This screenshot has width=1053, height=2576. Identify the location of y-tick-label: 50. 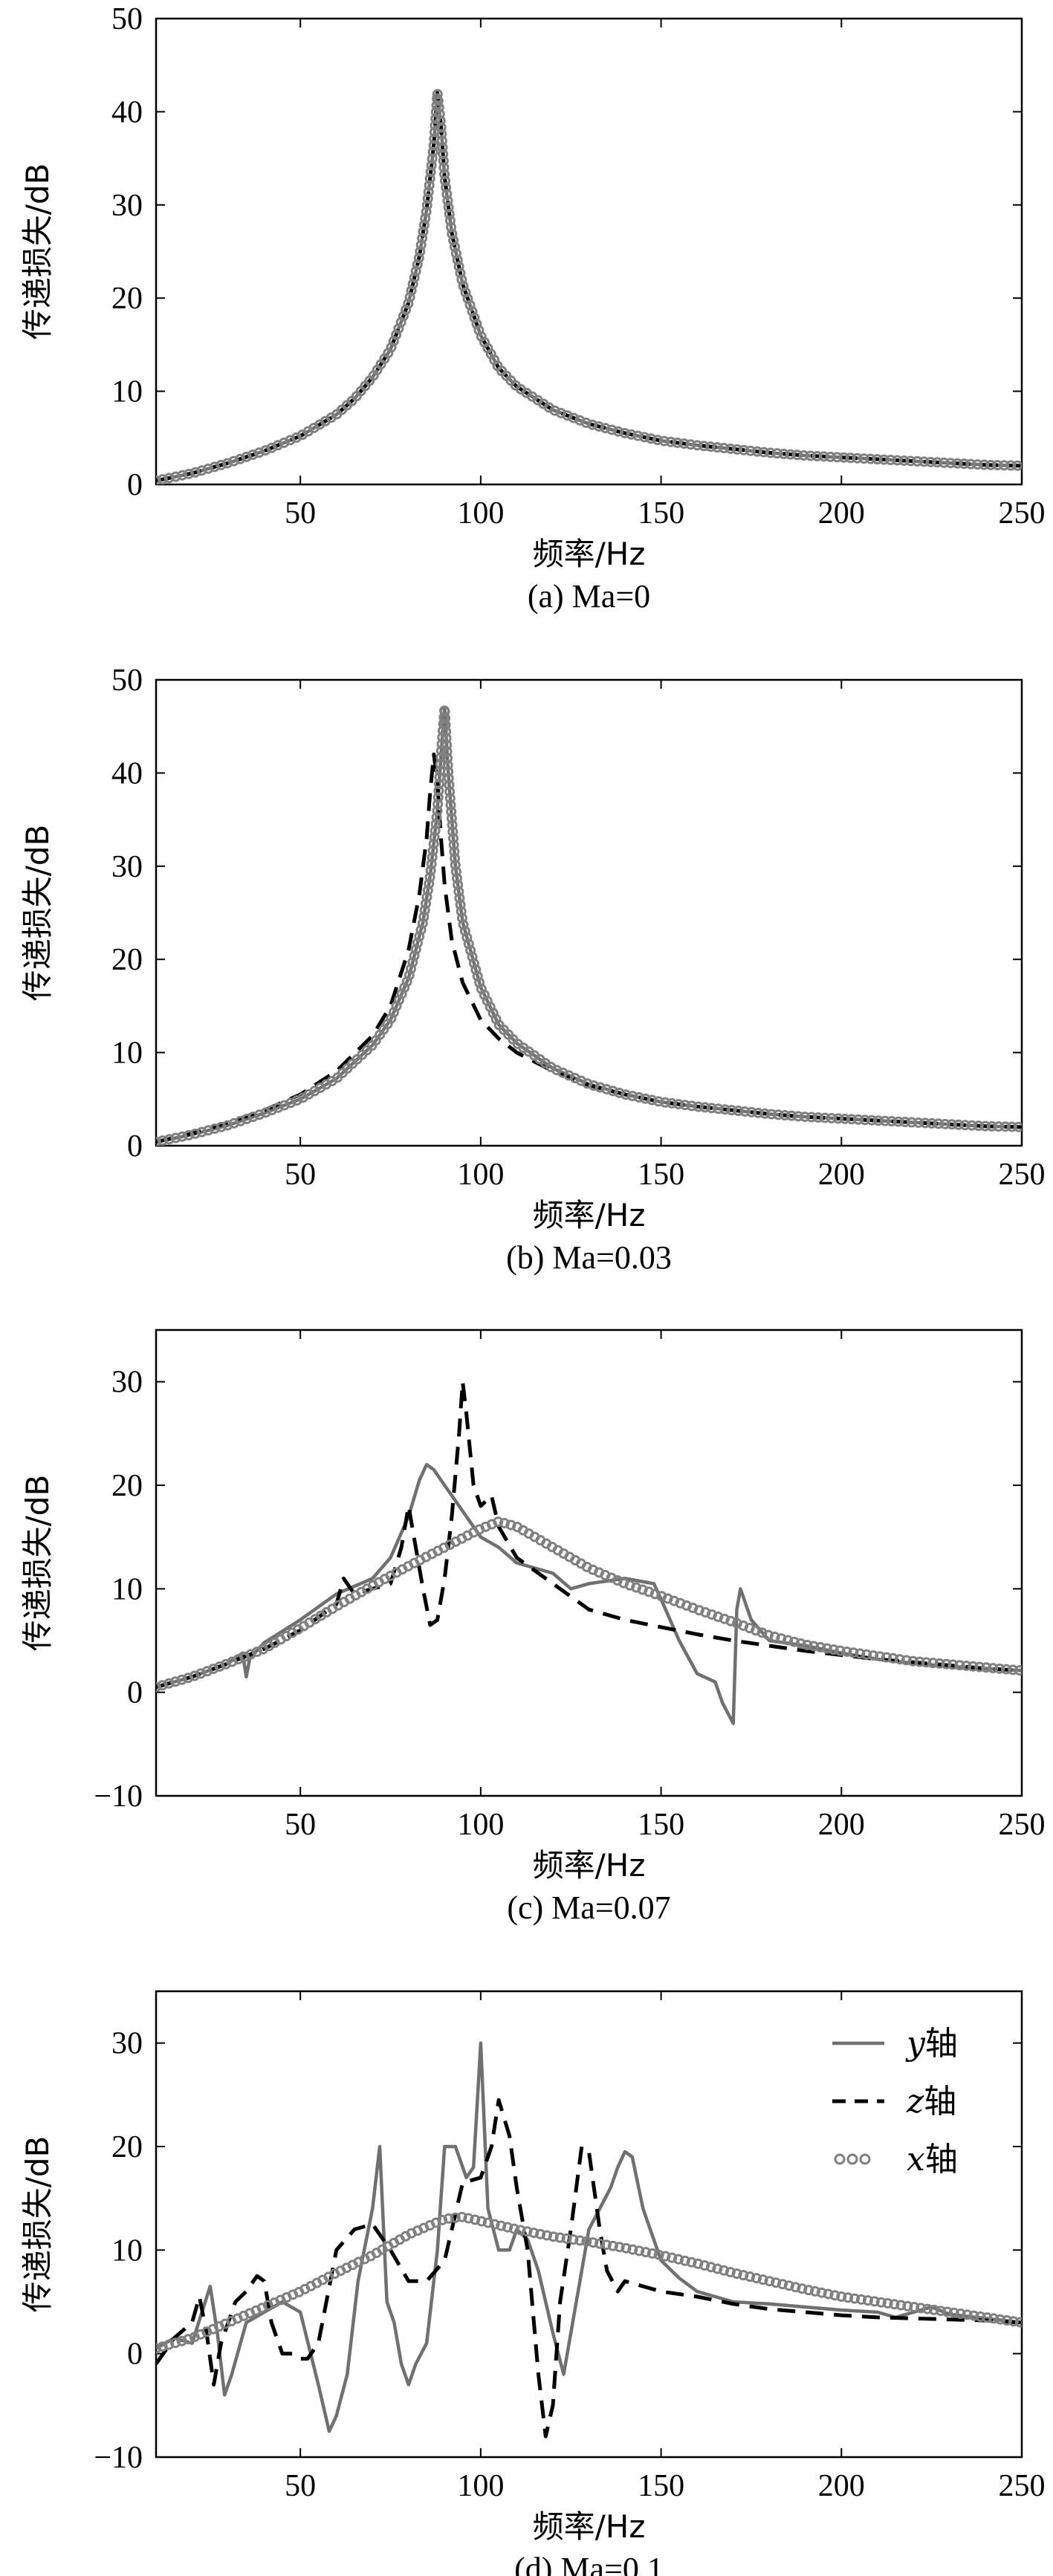
(127, 19).